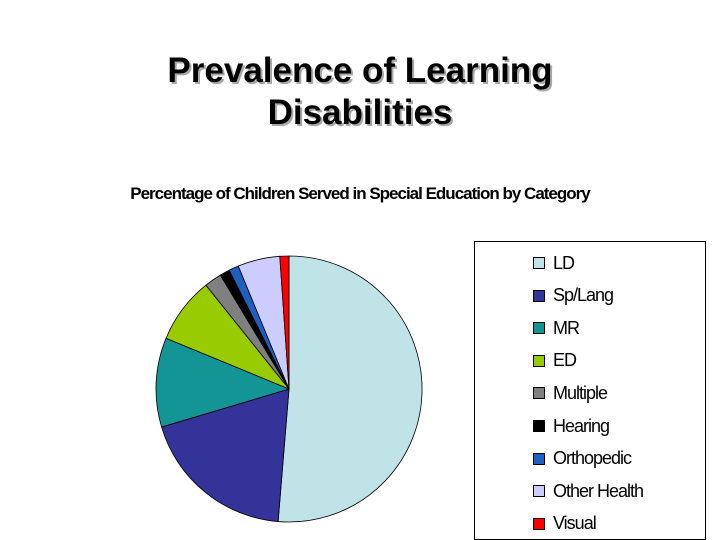  I want to click on pie-slice-ld, so click(350, 389).